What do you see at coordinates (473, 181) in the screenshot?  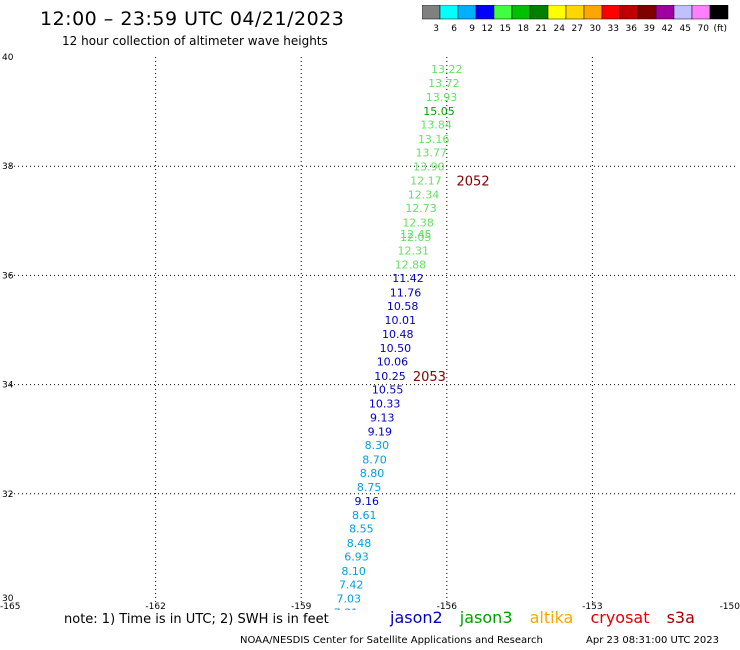 I see `pass-time-label: 2052` at bounding box center [473, 181].